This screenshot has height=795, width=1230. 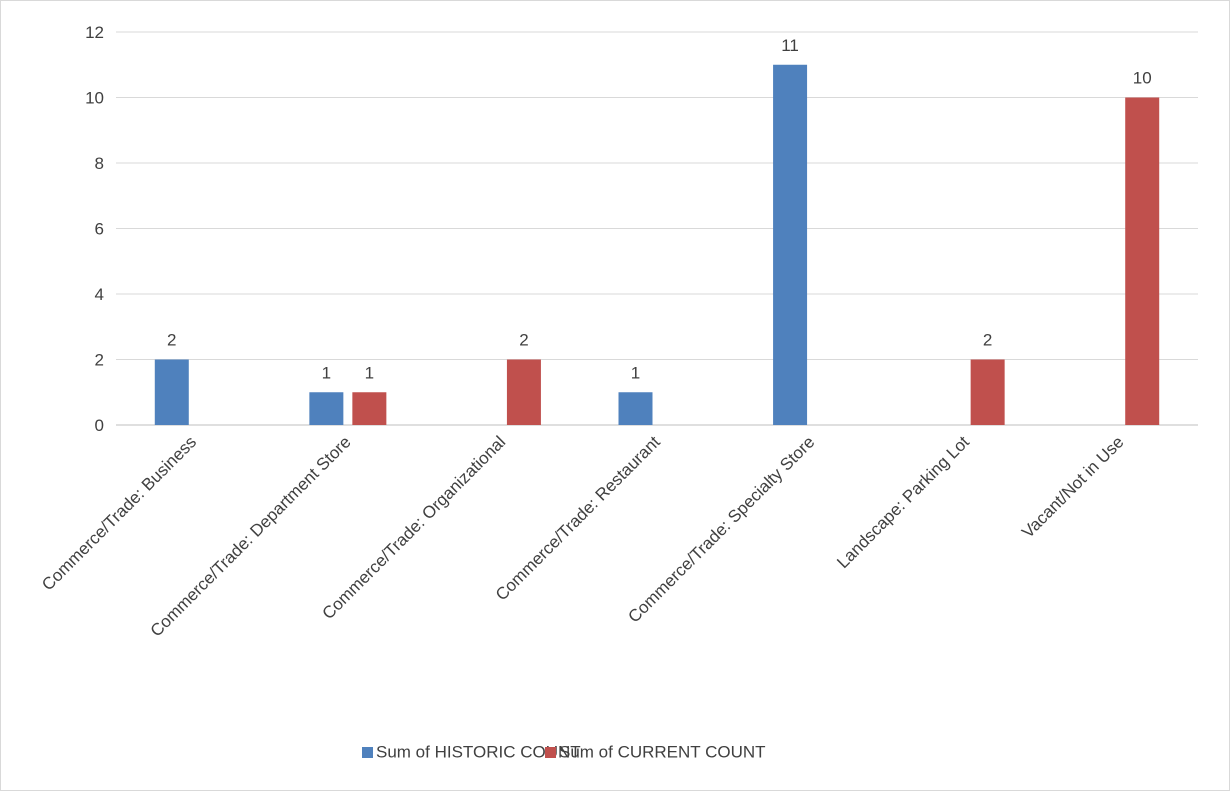 What do you see at coordinates (662, 752) in the screenshot?
I see `legend-label: Sum of CURRENT COUNT` at bounding box center [662, 752].